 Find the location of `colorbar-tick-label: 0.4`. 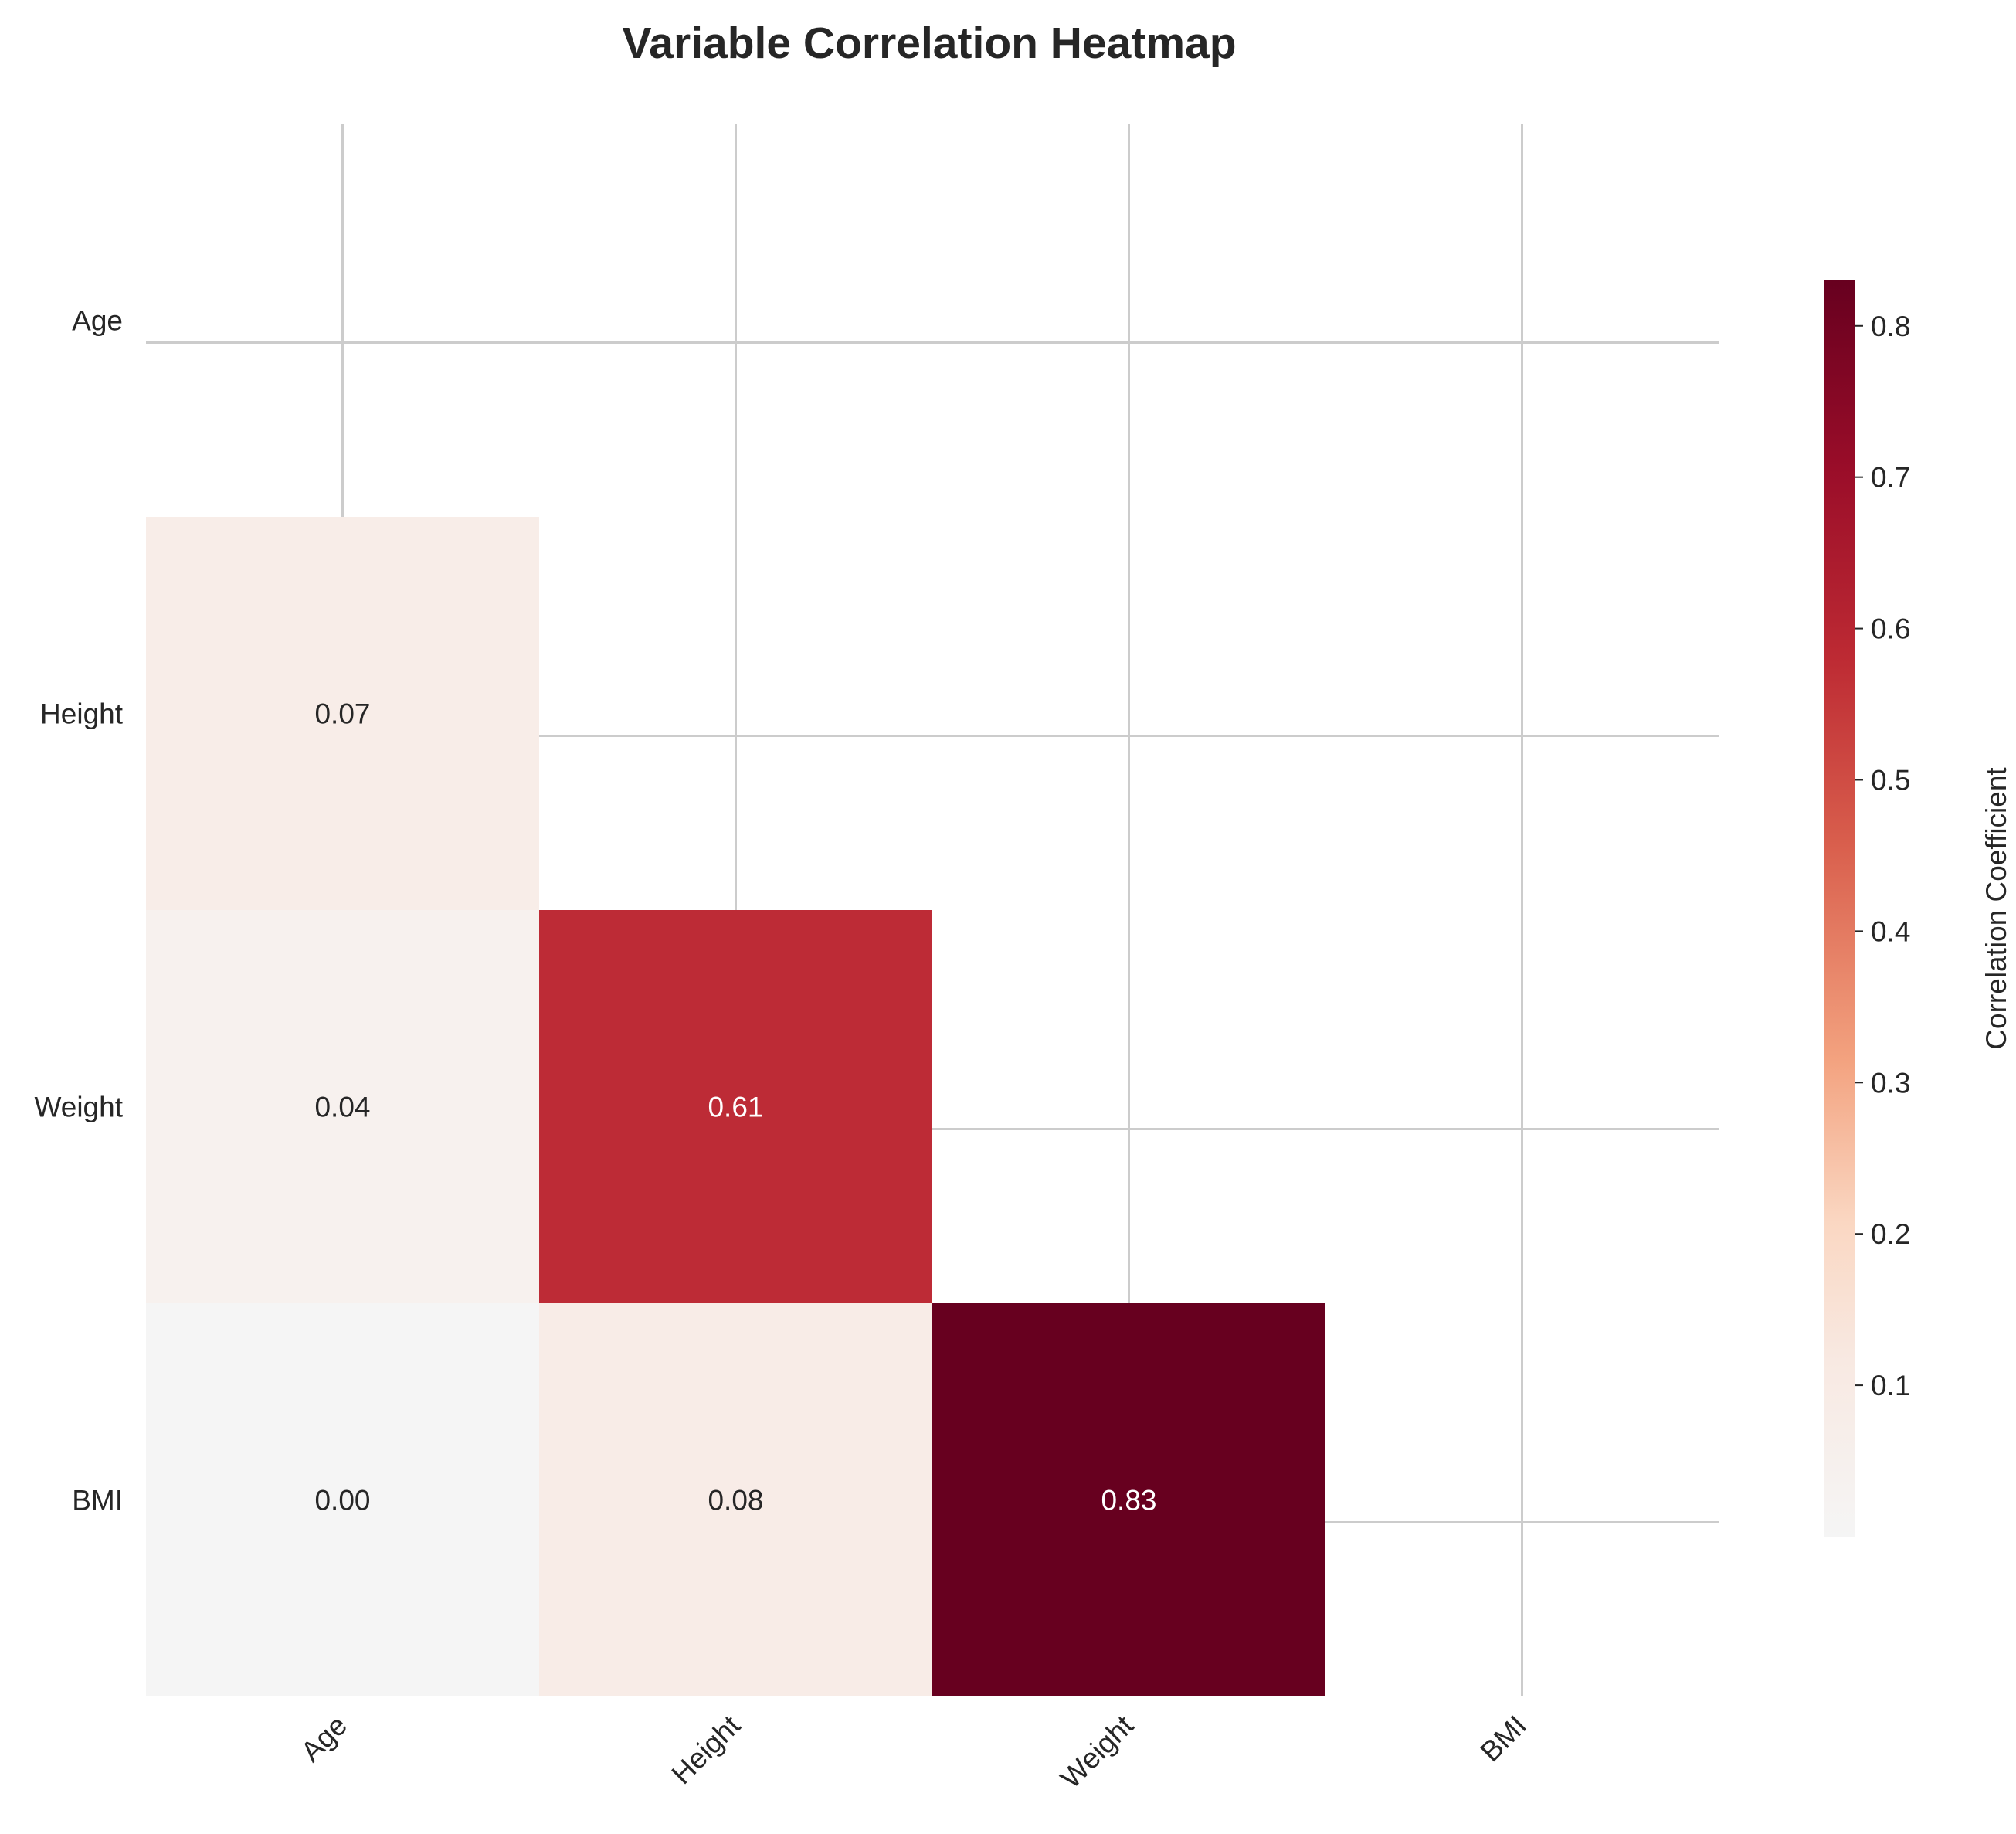

colorbar-tick-label: 0.4 is located at coordinates (1890, 931).